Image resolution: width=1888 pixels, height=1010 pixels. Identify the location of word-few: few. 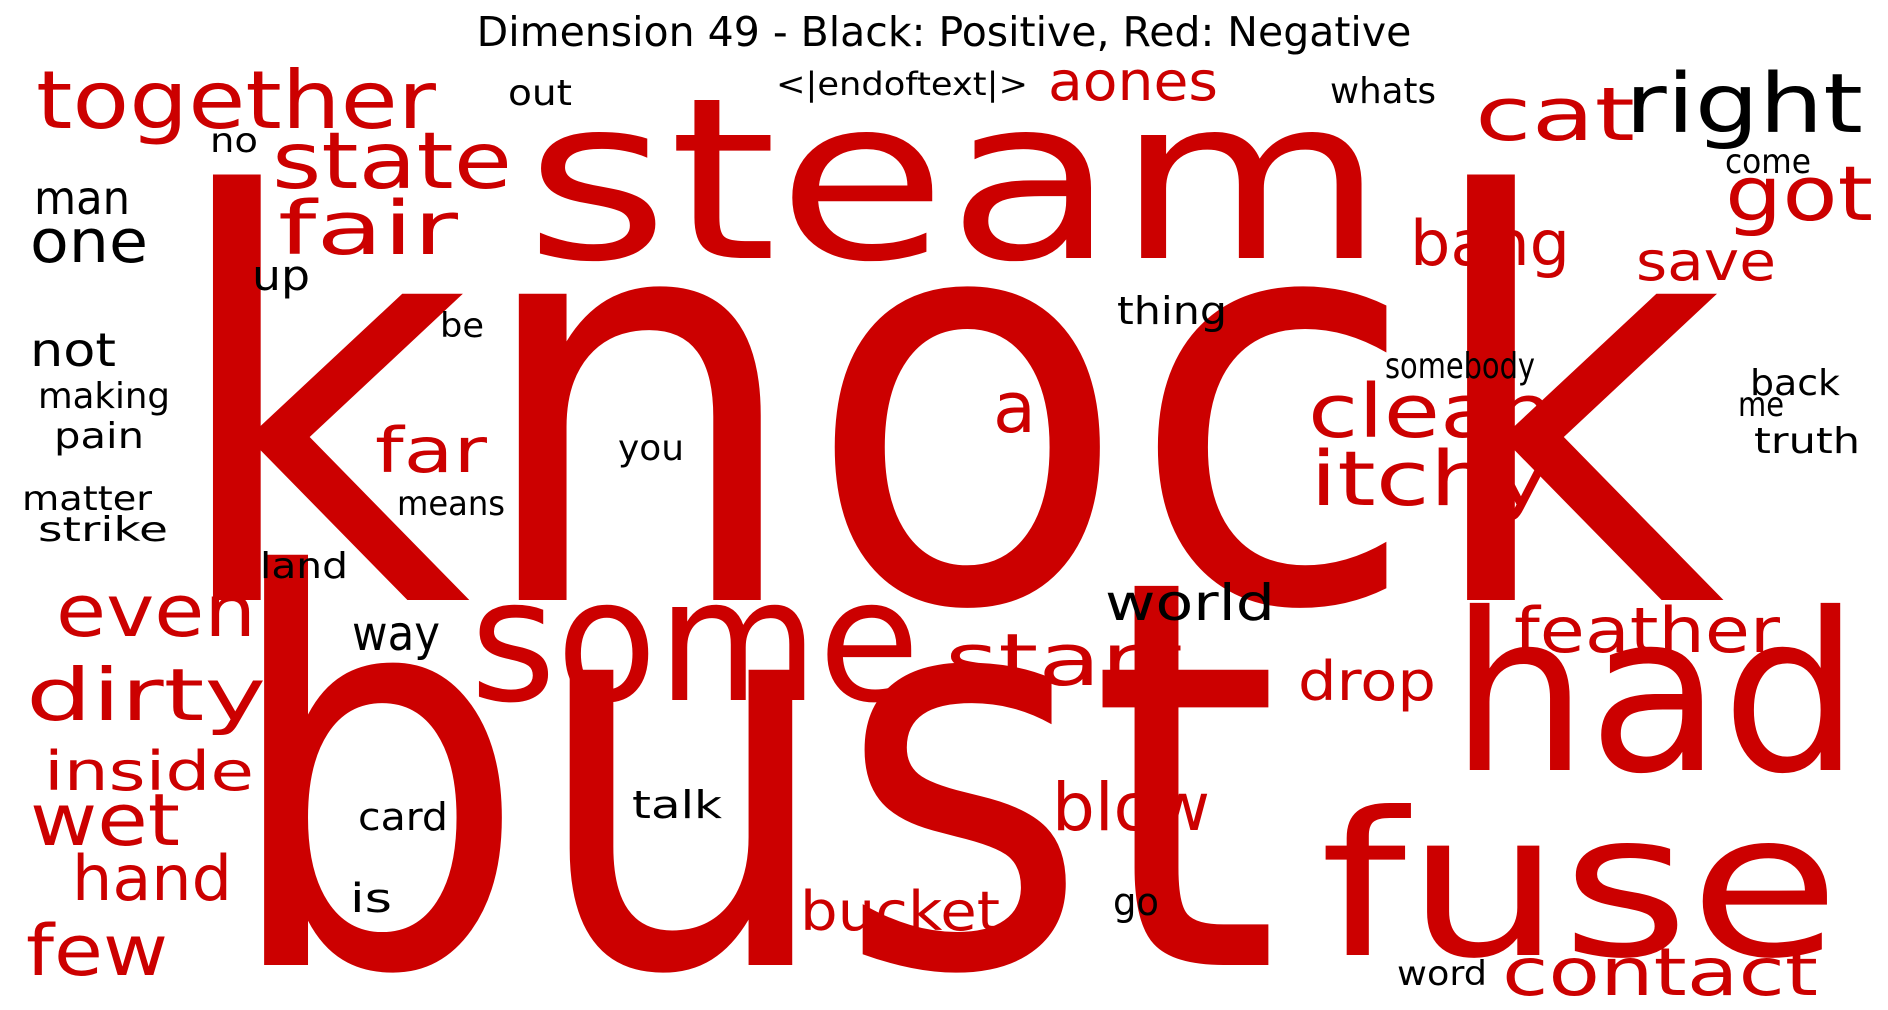
(97, 951).